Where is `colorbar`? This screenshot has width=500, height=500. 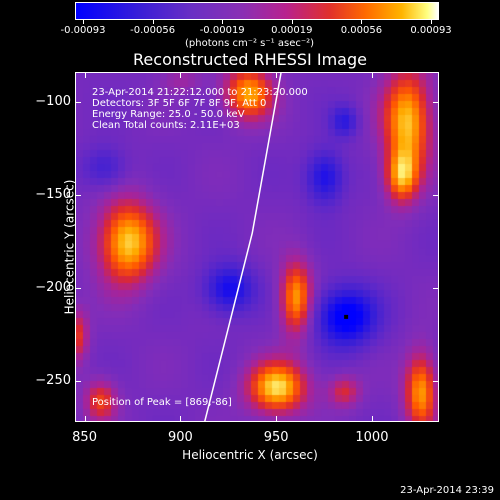
colorbar is located at coordinates (257, 11).